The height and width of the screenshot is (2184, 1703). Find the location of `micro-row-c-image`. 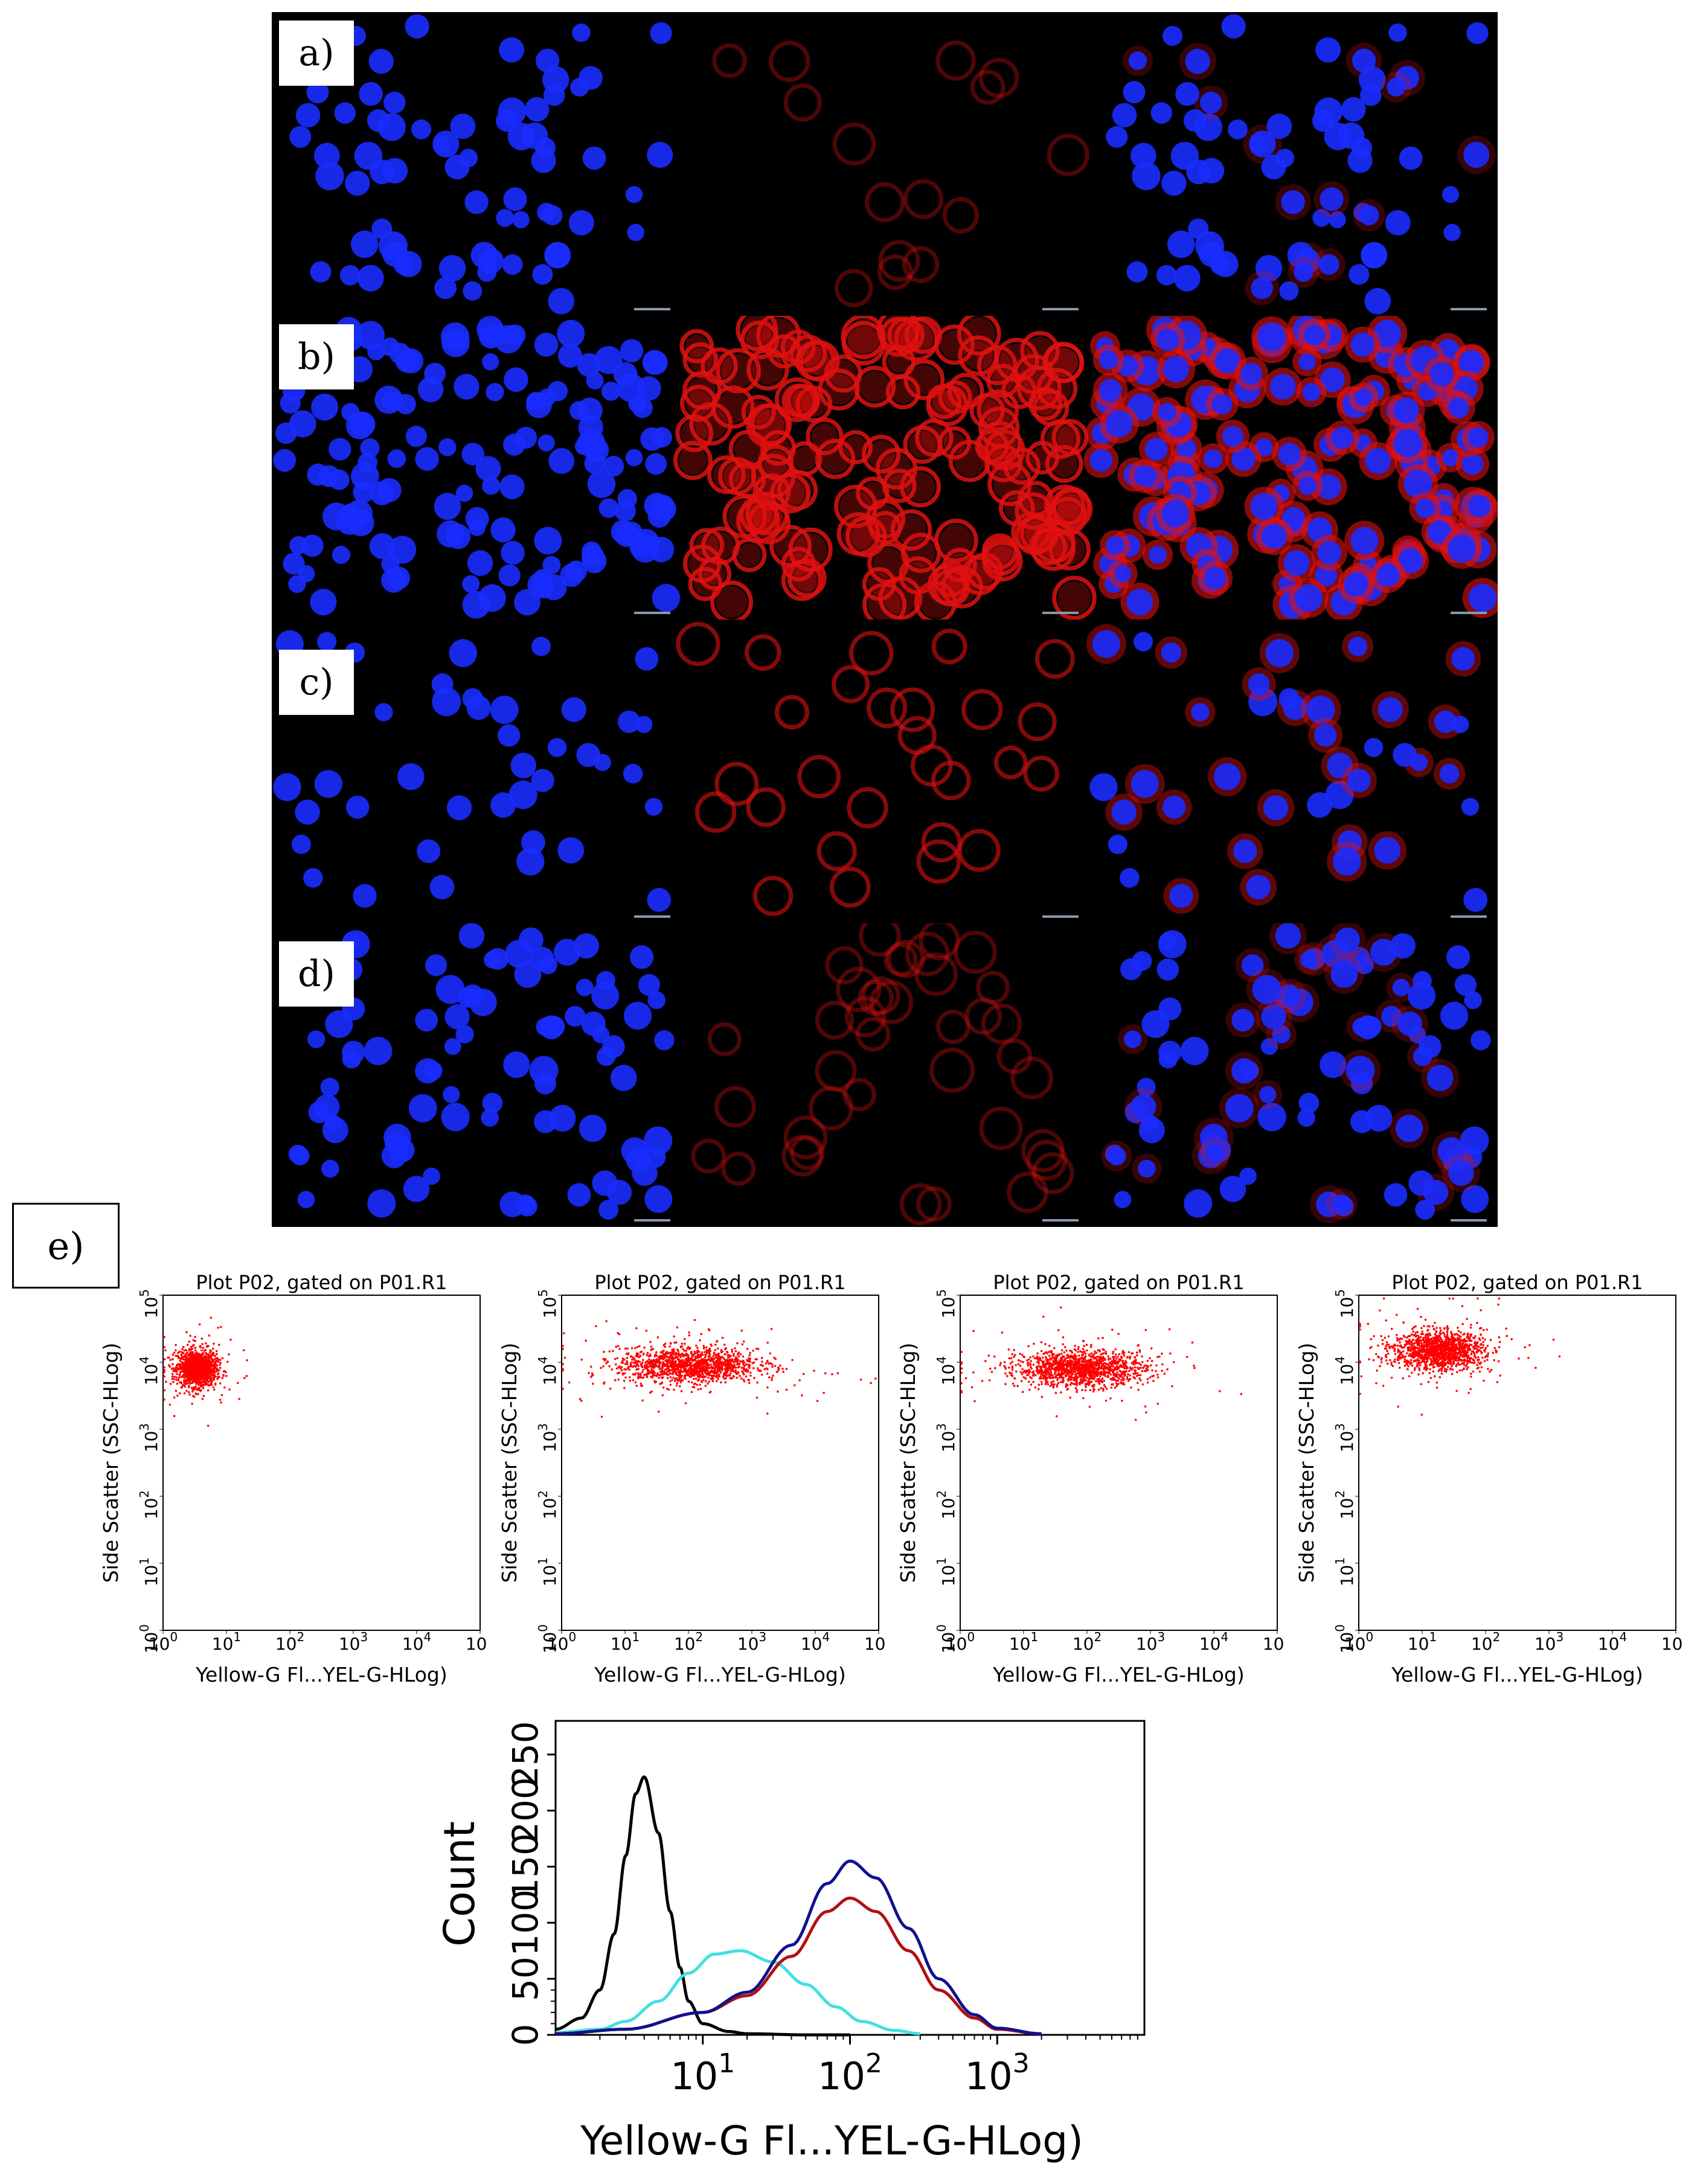

micro-row-c-image is located at coordinates (885, 771).